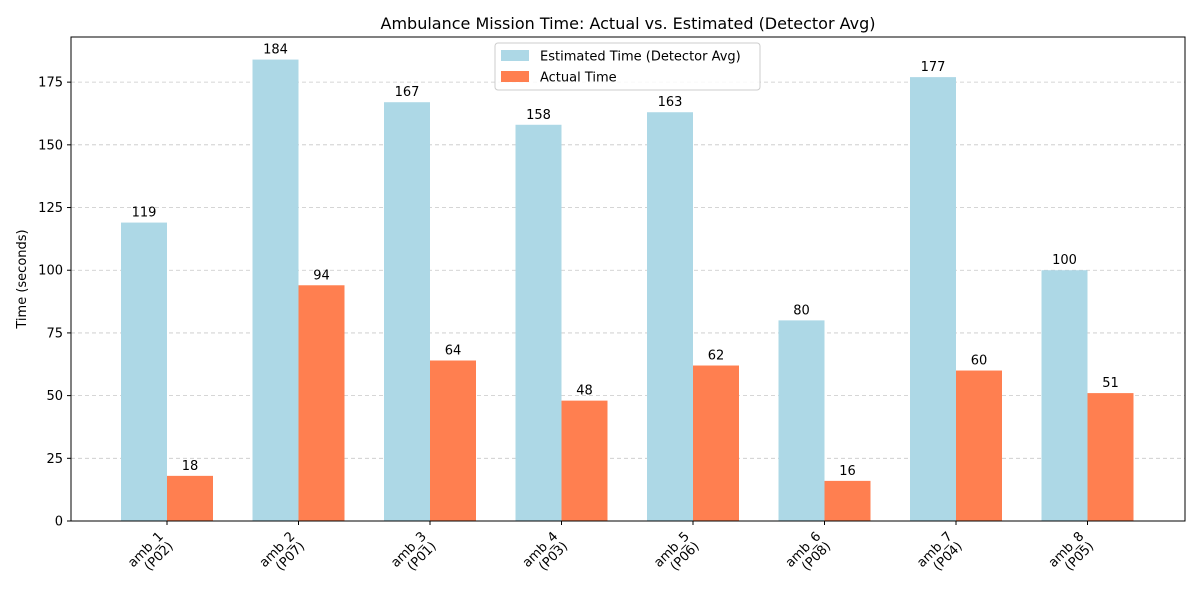 This screenshot has width=1200, height=600. I want to click on data-label: 163, so click(670, 102).